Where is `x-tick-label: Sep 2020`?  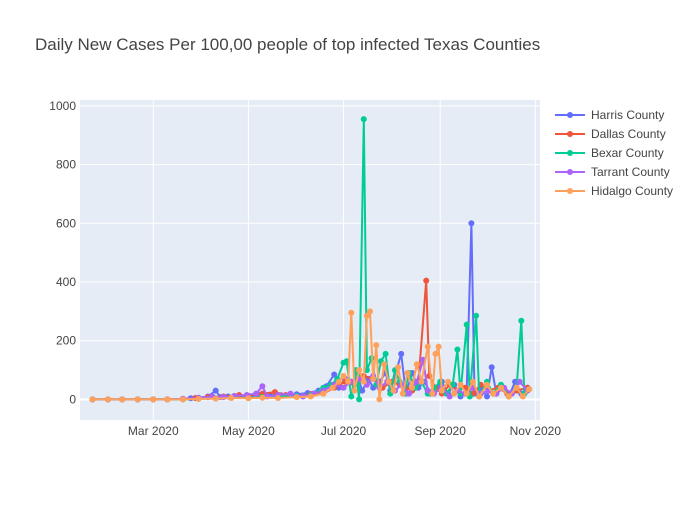
x-tick-label: Sep 2020 is located at coordinates (441, 431).